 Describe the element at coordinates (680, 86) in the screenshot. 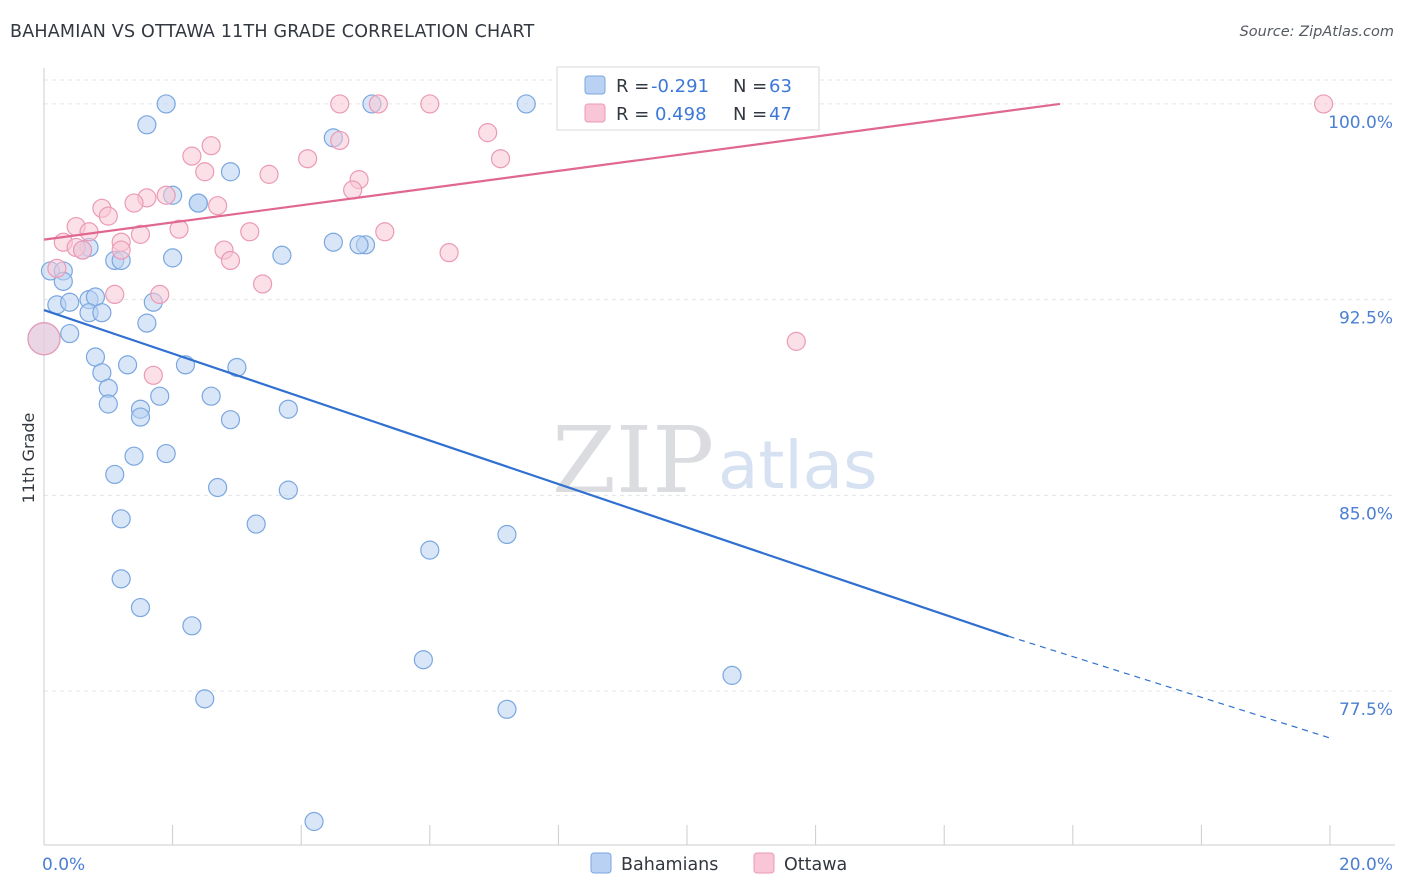

I see `legend-r-value-bahamians: -0.291` at that location.